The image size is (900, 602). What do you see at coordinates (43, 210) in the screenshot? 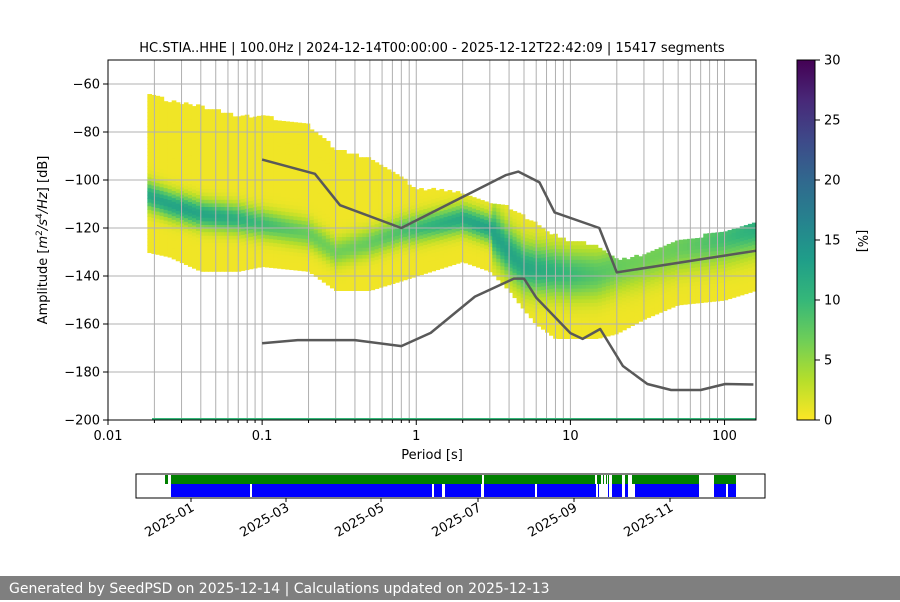
I see `y-axis-label-slash2: /` at bounding box center [43, 210].